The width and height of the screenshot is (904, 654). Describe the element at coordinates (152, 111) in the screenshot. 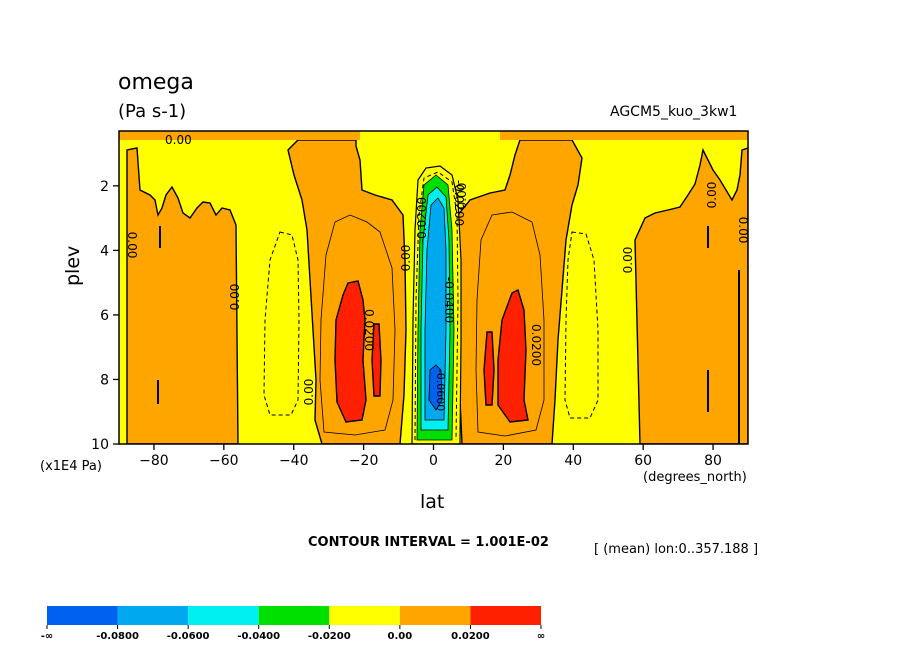

I see `chart-units: (Pa s-1)` at that location.